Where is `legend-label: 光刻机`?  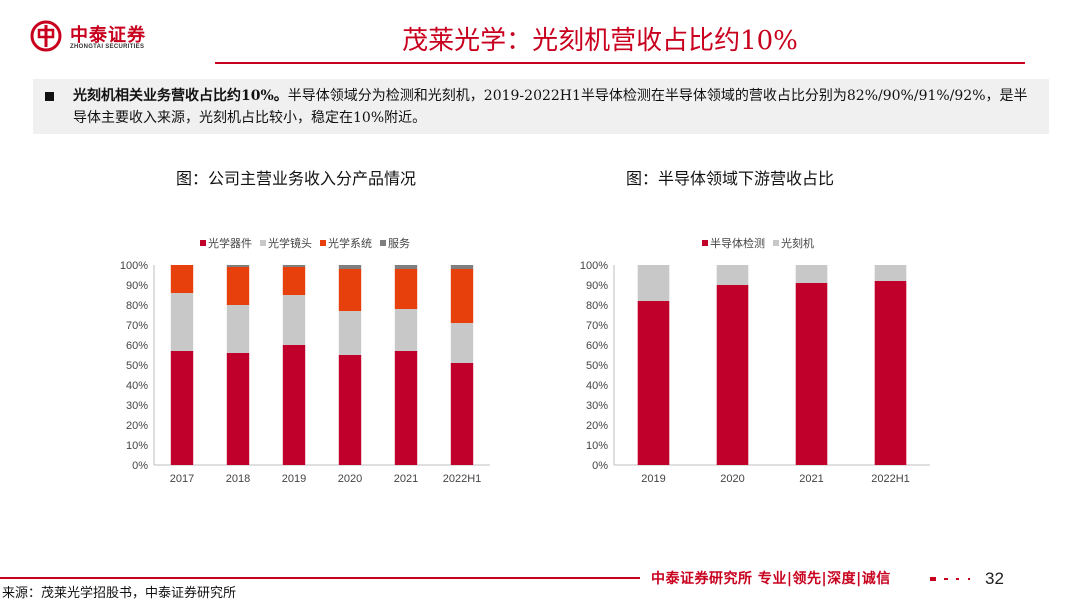
legend-label: 光刻机 is located at coordinates (797, 243).